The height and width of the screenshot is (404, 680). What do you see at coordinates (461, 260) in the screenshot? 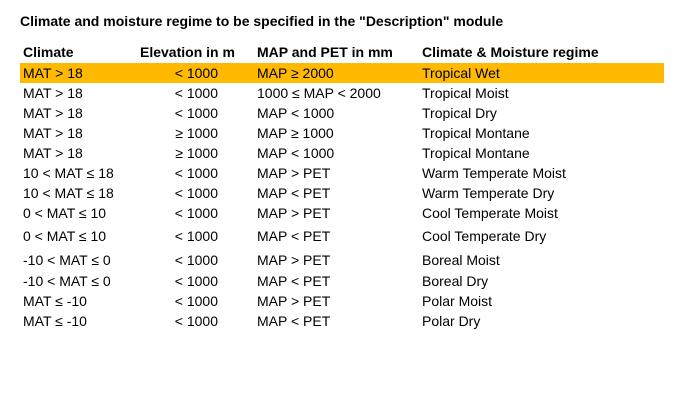
I see `cell-regime: Boreal Moist` at bounding box center [461, 260].